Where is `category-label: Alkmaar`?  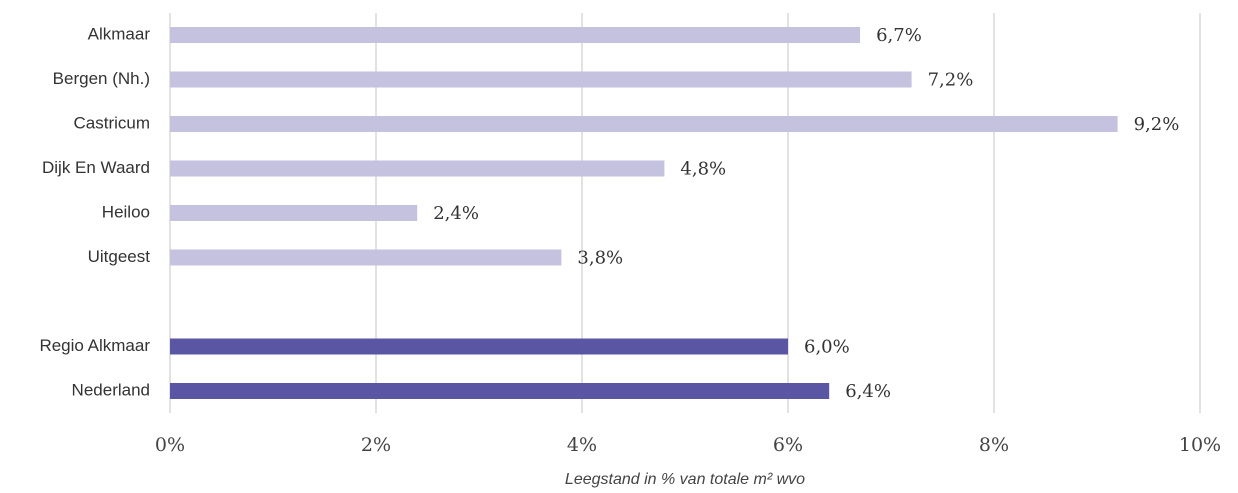 category-label: Alkmaar is located at coordinates (119, 33).